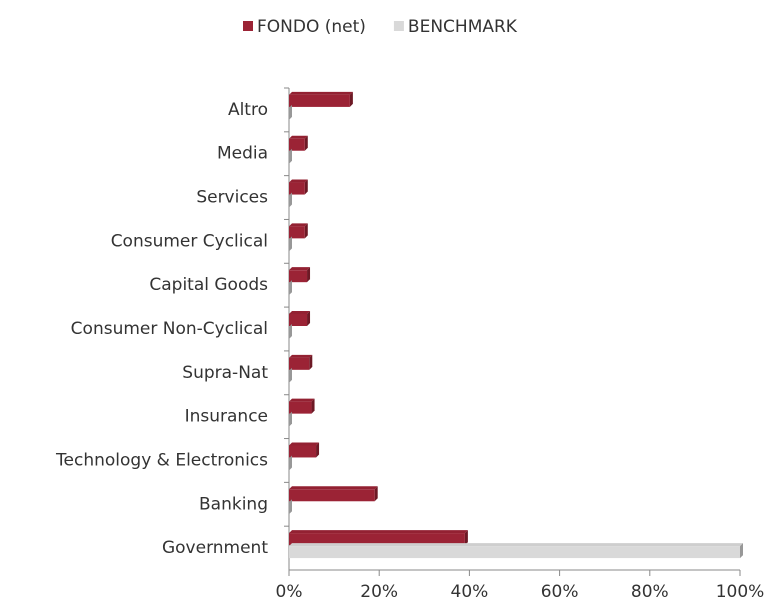  Describe the element at coordinates (215, 548) in the screenshot. I see `y-tick-label: Government` at that location.